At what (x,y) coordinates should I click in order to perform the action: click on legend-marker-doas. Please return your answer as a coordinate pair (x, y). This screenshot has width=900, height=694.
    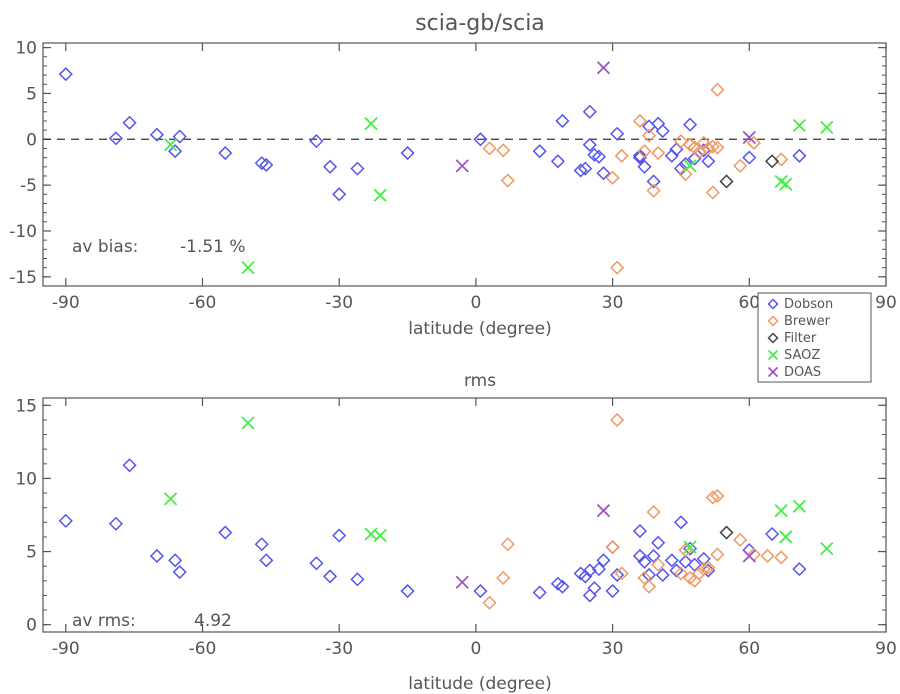
    Looking at the image, I should click on (773, 372).